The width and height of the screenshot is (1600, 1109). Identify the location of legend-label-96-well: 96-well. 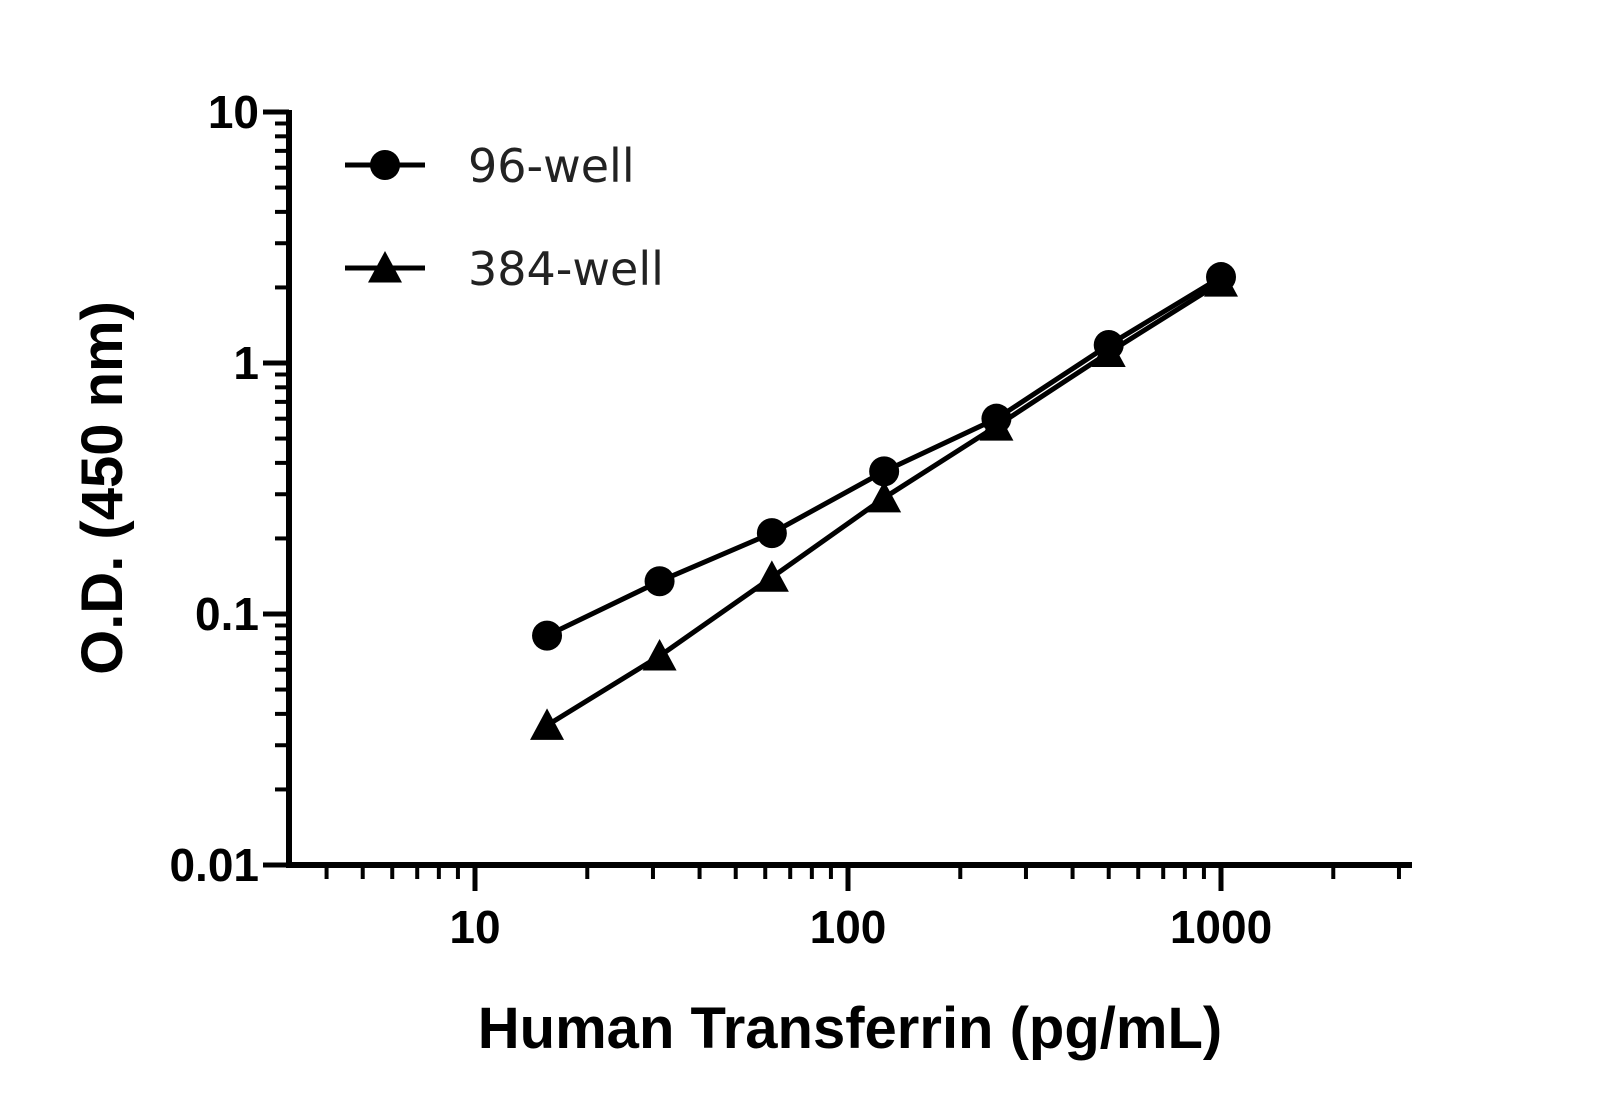
(551, 166).